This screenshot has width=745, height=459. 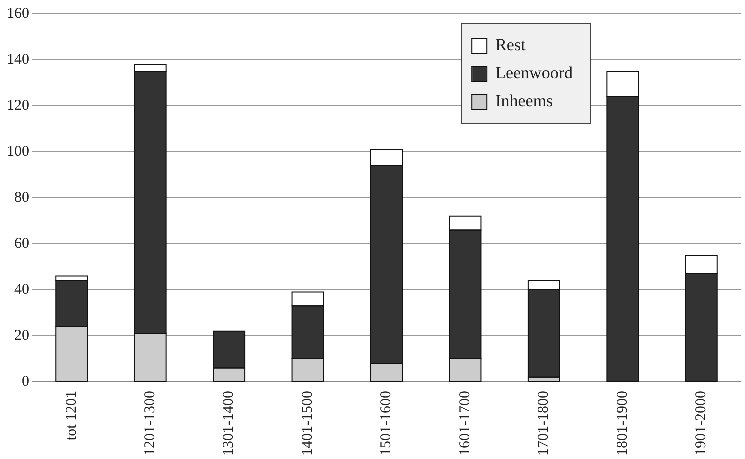 I want to click on y-tick-label: 20, so click(x=22, y=336).